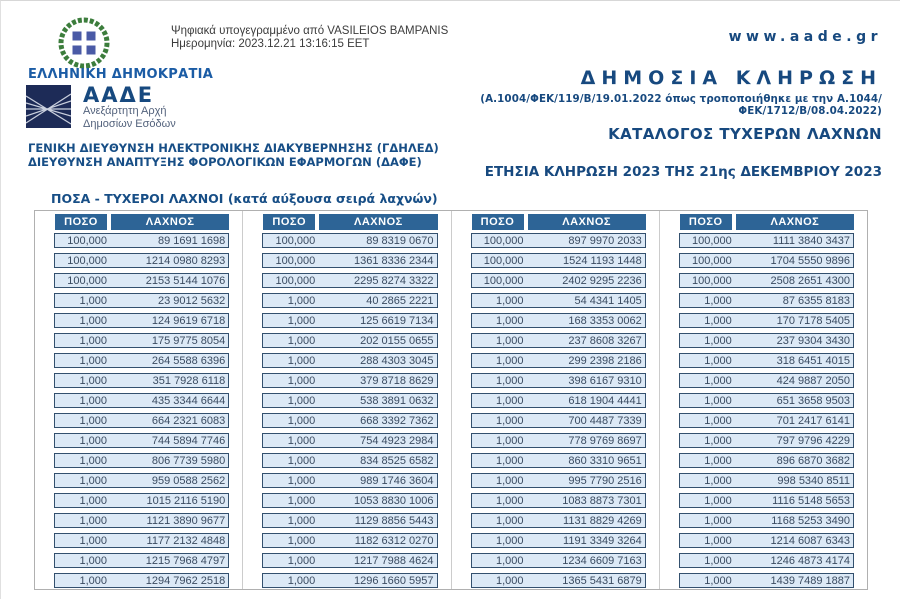 Image resolution: width=900 pixels, height=599 pixels. Describe the element at coordinates (766, 380) in the screenshot. I see `table-row: 1,000 424 9887 2050` at that location.